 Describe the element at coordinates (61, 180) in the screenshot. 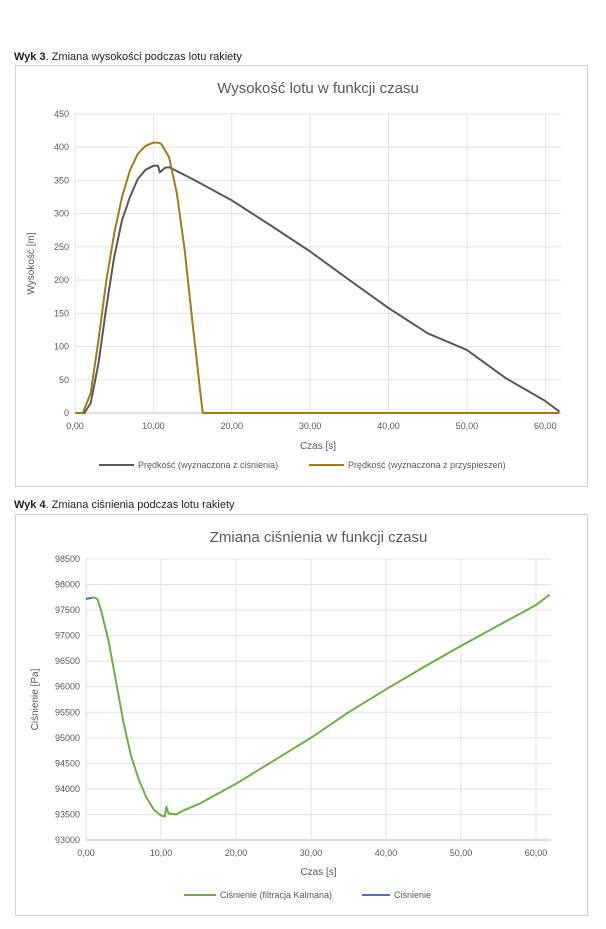

I see `y-tick-label: 350` at that location.